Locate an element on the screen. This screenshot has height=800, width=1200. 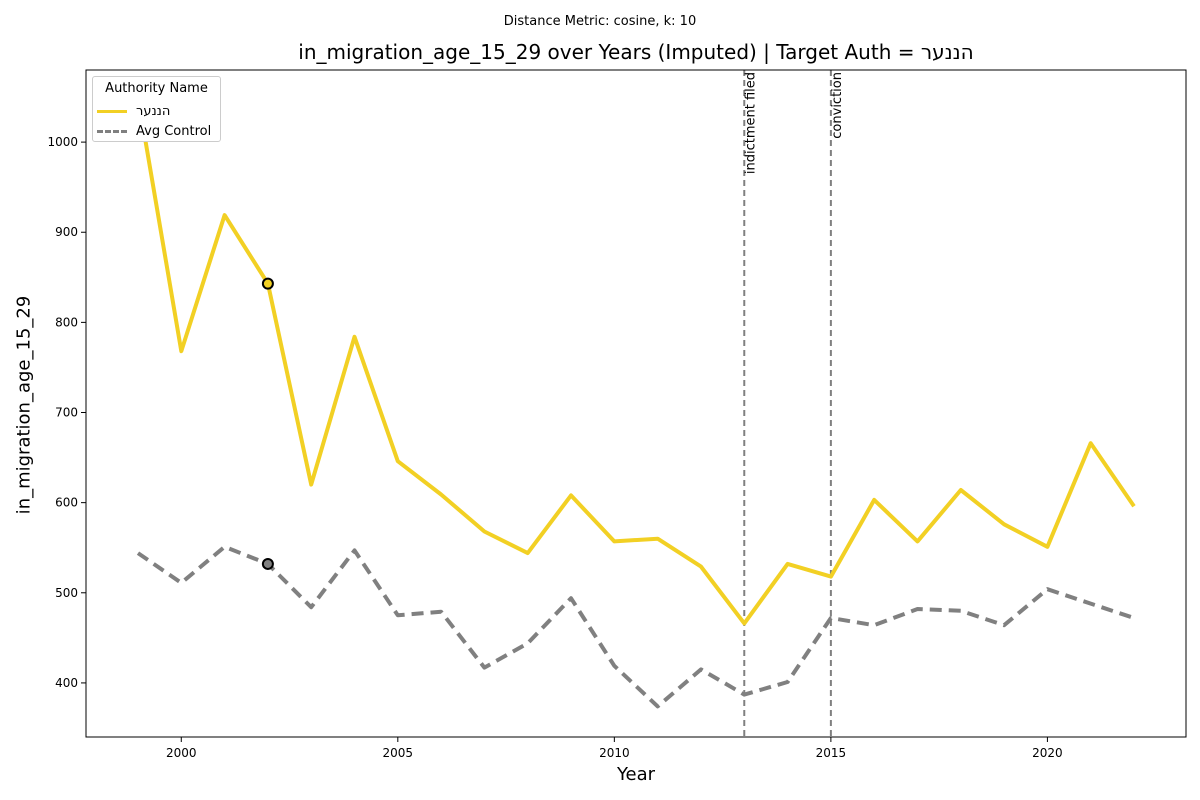
y-axis-ticks: 400 500 600 700 800 900 1000 is located at coordinates (66, 412).